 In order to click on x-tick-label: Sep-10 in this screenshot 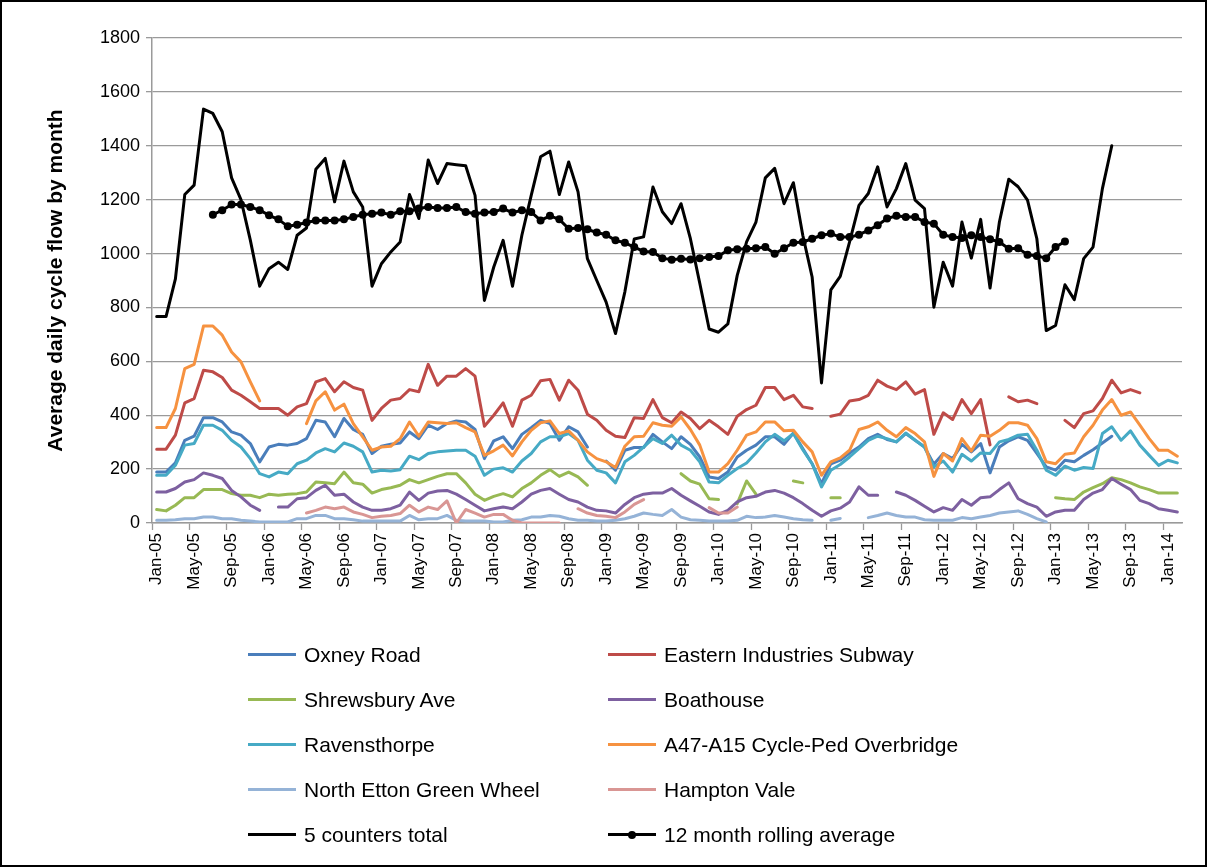, I will do `click(793, 560)`.